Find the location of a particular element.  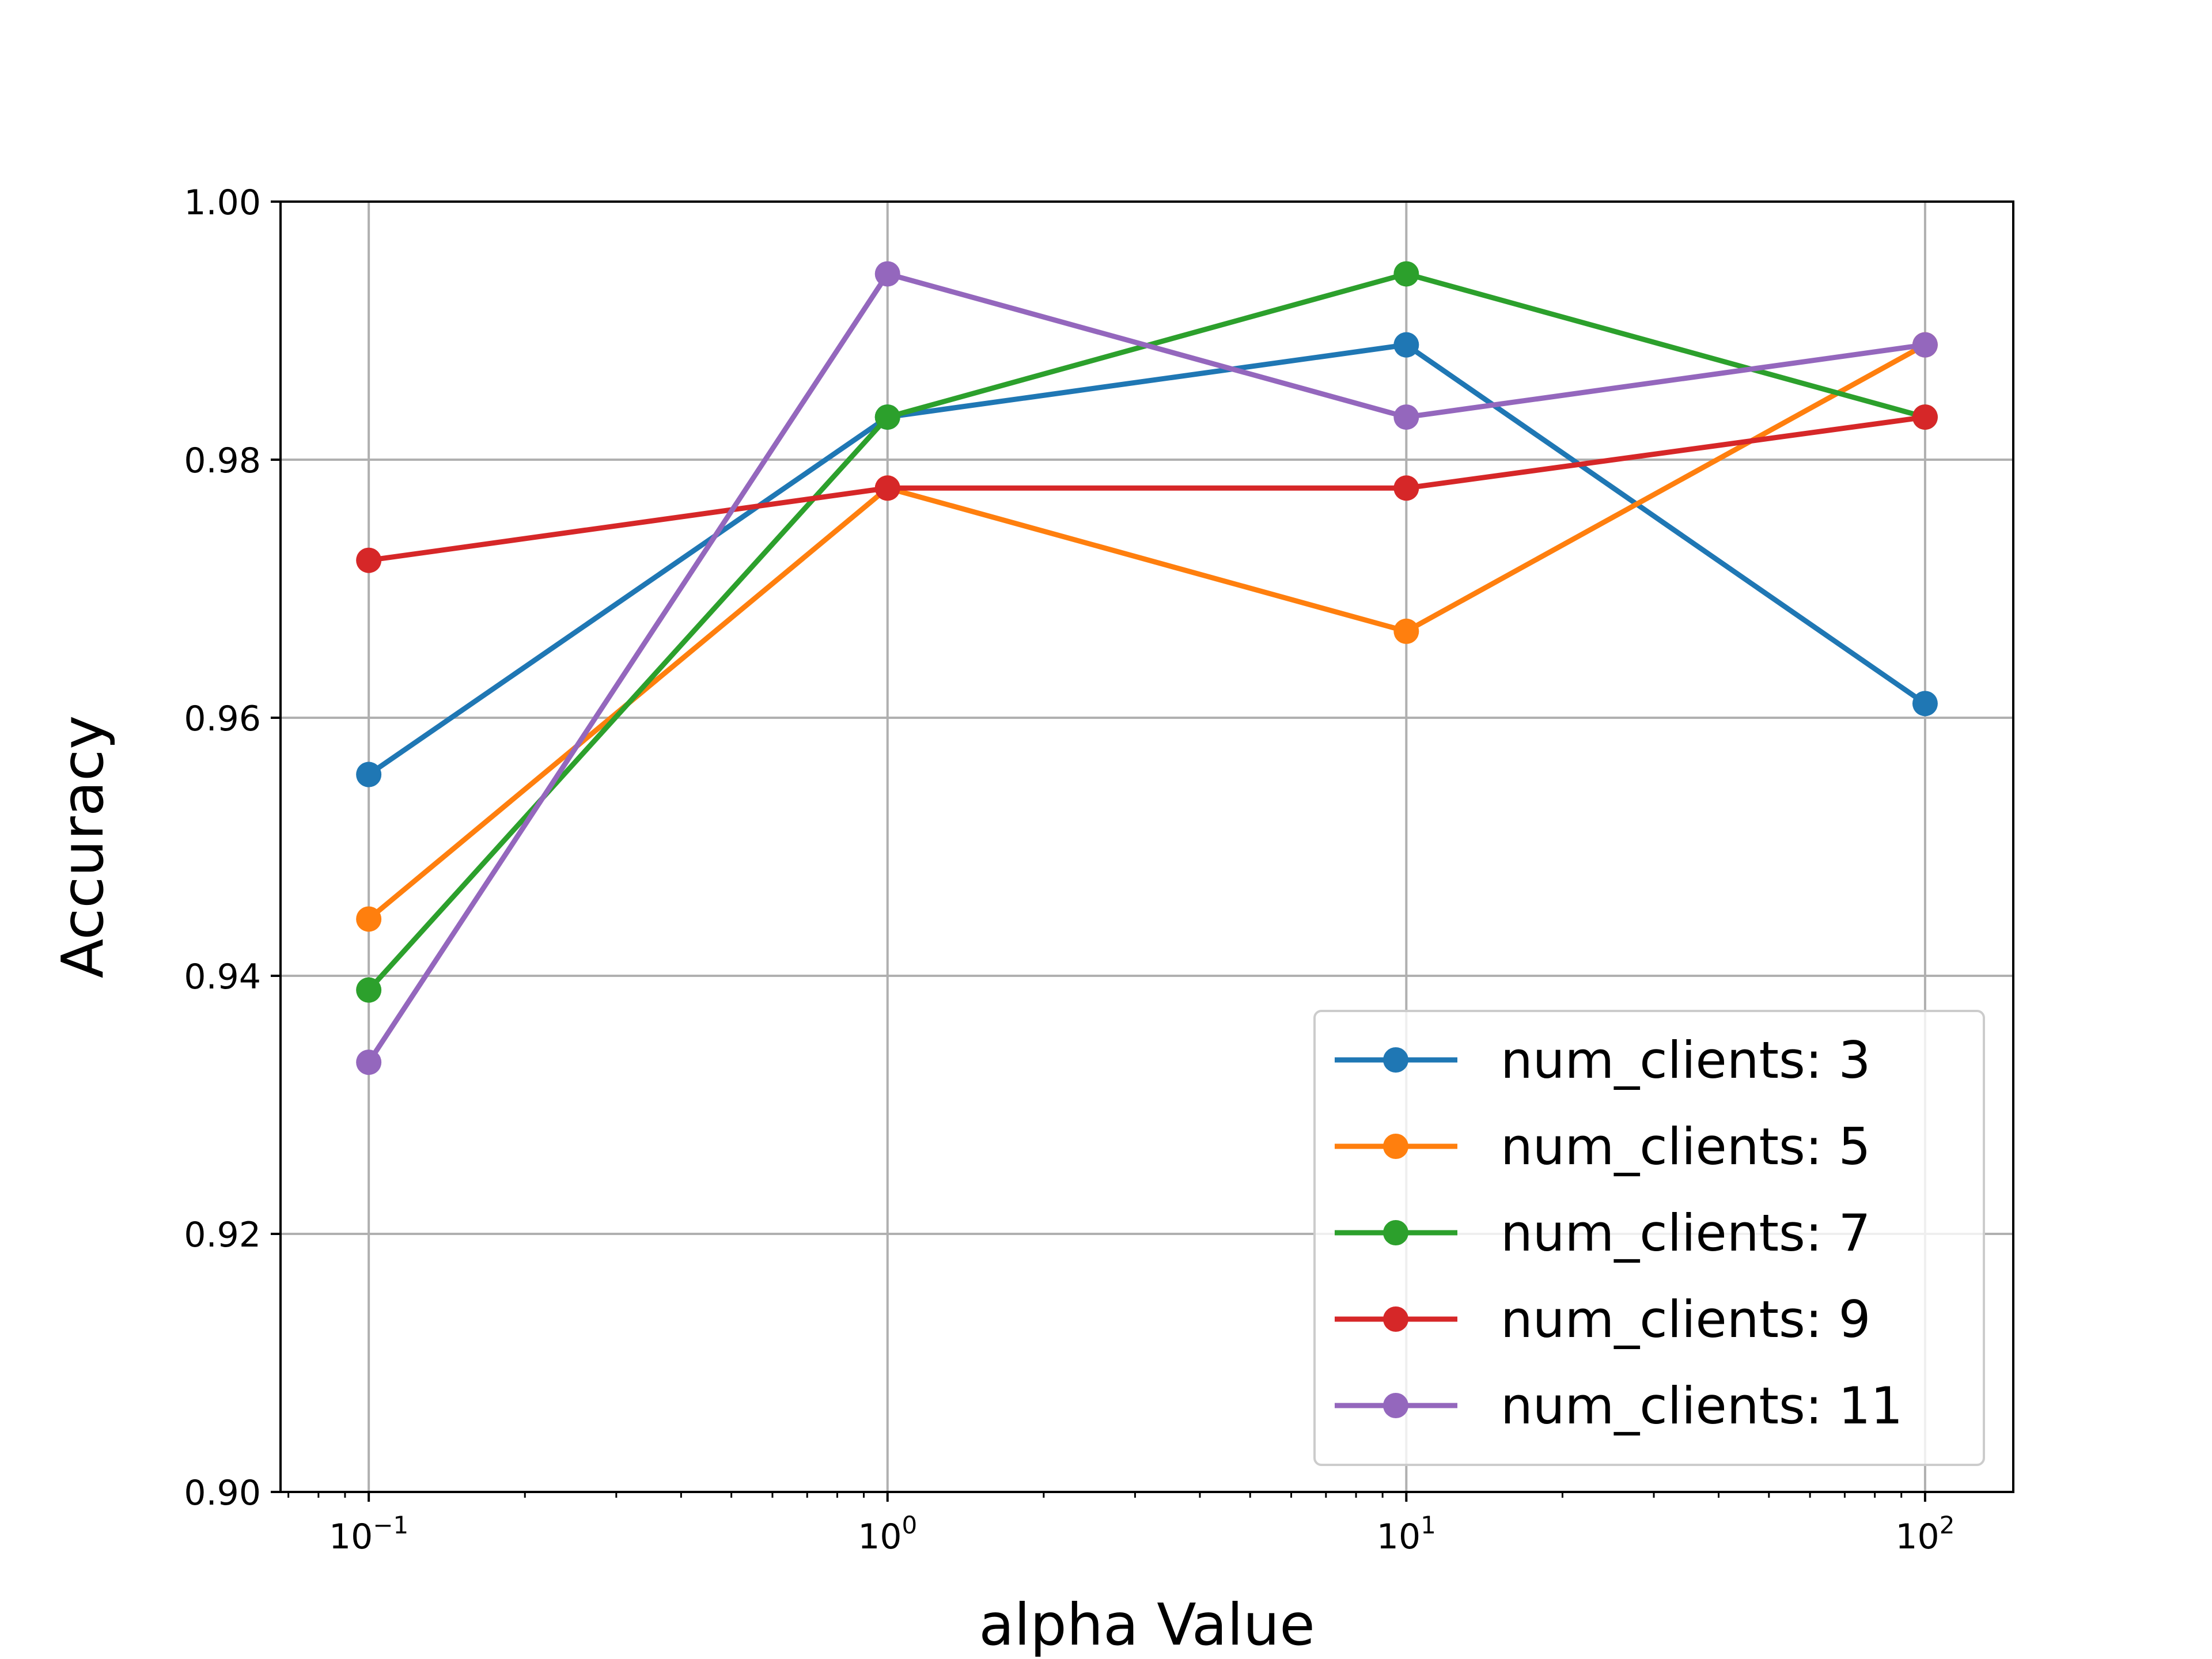

legend-item: num_clients: 9 is located at coordinates (1602, 1319).